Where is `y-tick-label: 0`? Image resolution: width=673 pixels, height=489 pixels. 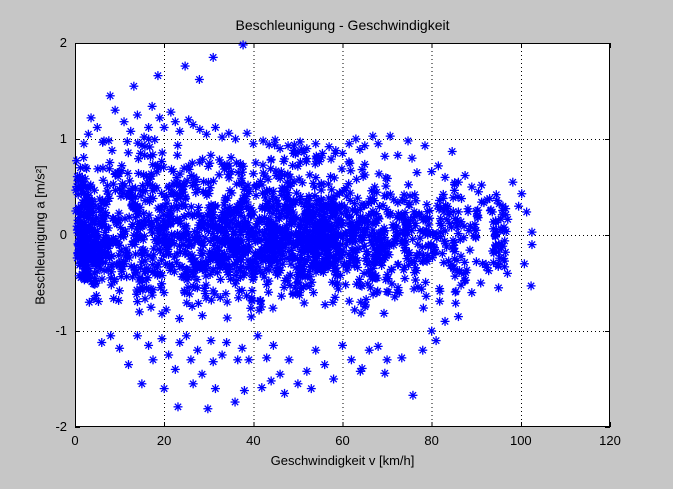
y-tick-label: 0 is located at coordinates (63, 234).